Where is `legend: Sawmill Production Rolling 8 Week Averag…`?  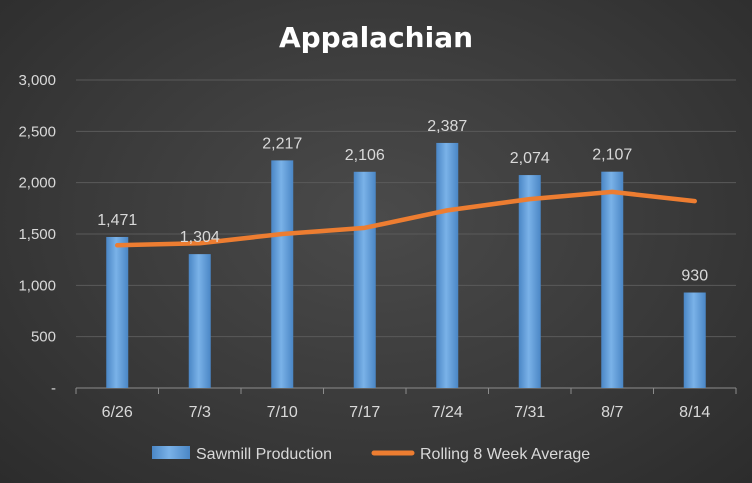 legend: Sawmill Production Rolling 8 Week Averag… is located at coordinates (371, 454).